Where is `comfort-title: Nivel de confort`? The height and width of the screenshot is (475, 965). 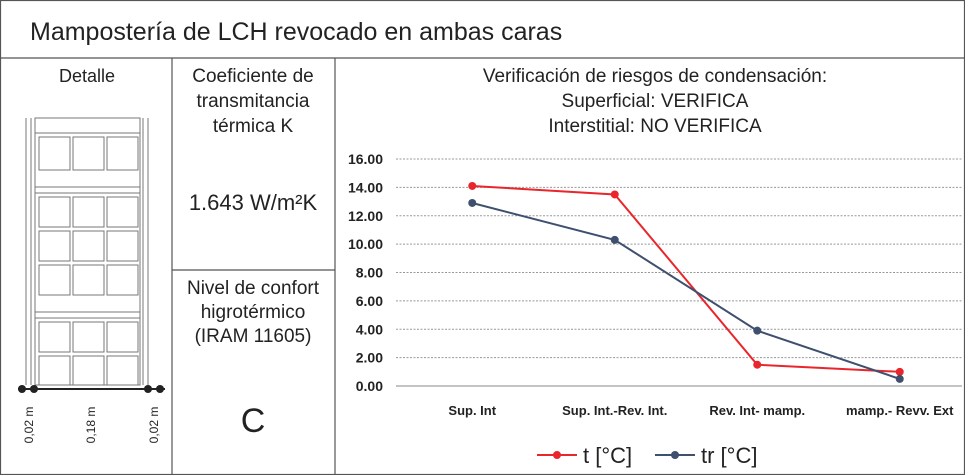 comfort-title: Nivel de confort is located at coordinates (253, 288).